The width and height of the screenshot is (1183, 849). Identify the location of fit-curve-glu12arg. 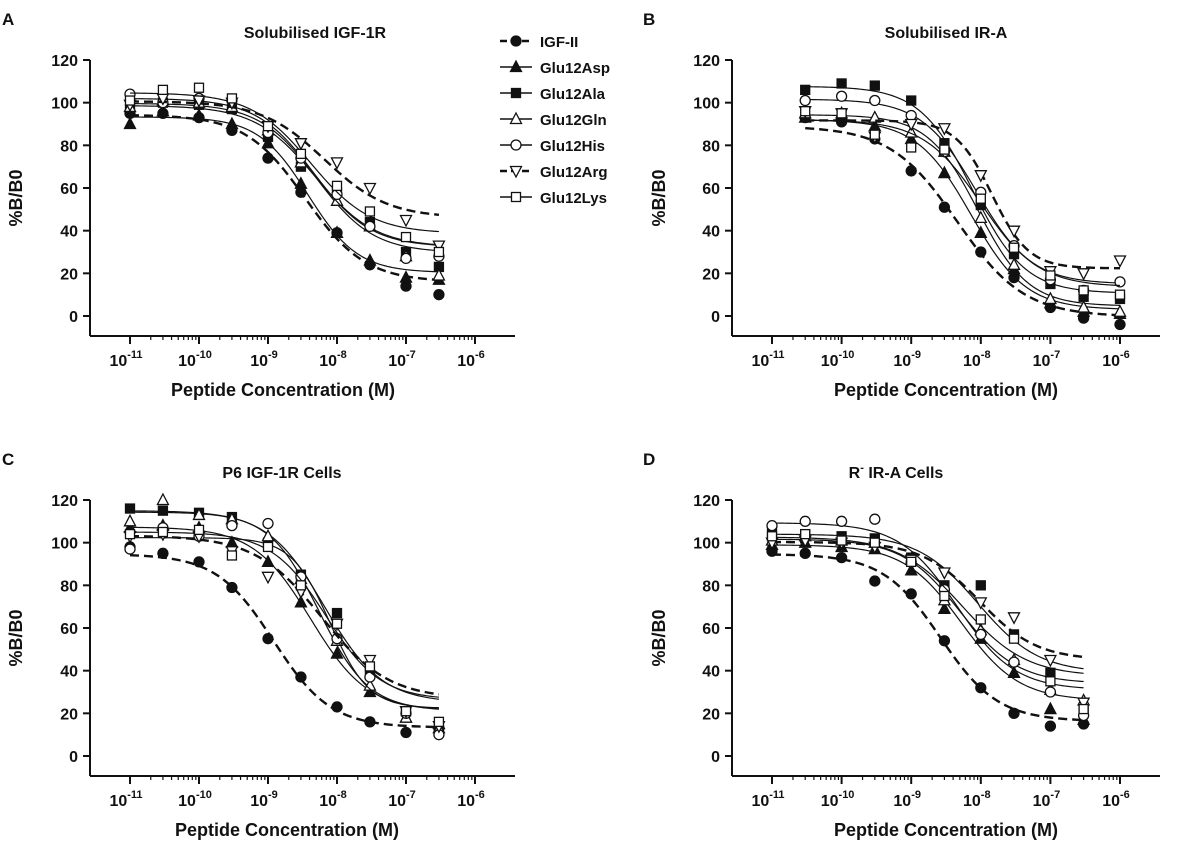
(927, 599).